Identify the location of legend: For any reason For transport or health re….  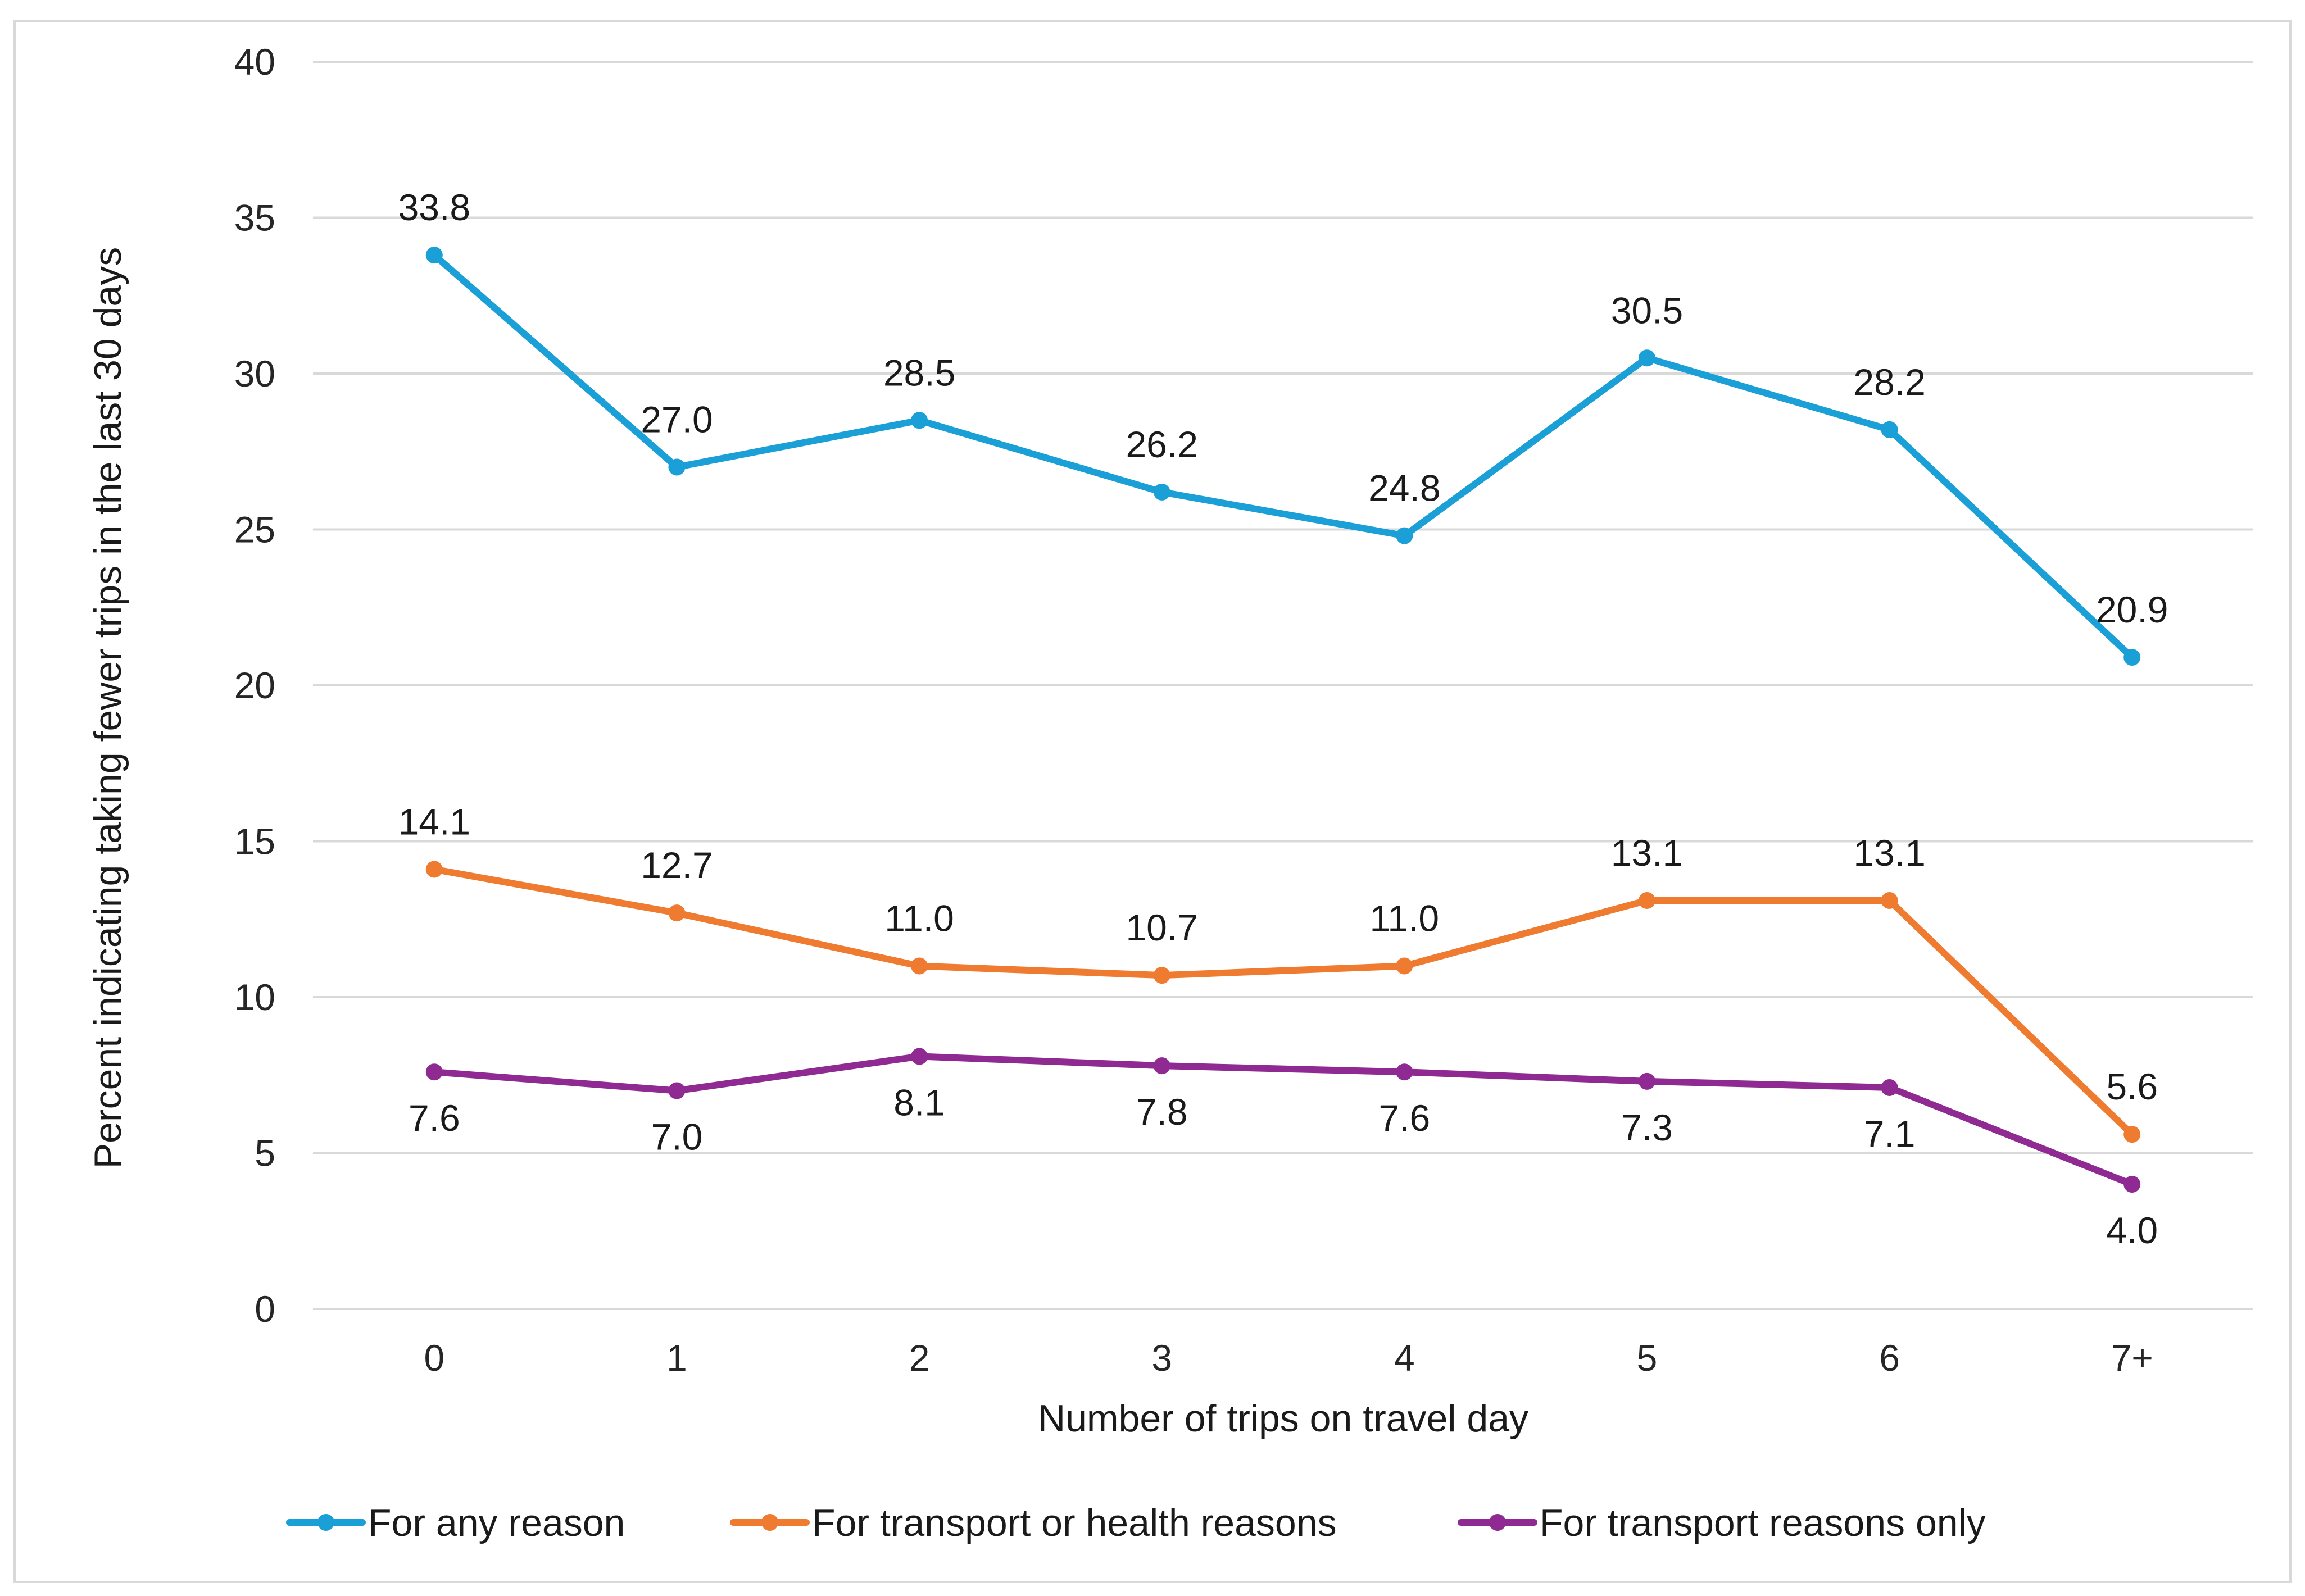
(1136, 1523).